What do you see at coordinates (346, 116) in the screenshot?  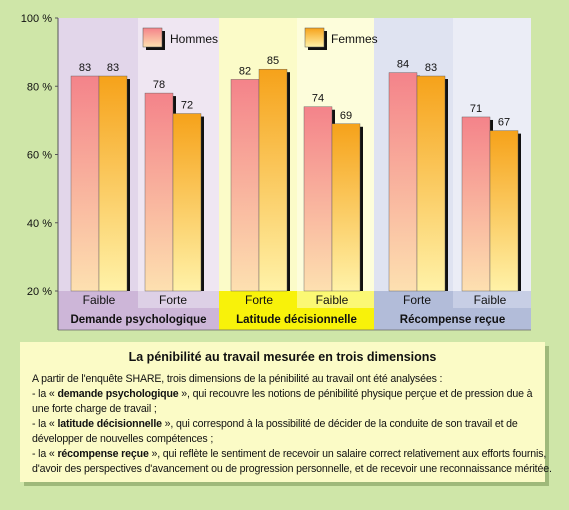 I see `data-label: 69` at bounding box center [346, 116].